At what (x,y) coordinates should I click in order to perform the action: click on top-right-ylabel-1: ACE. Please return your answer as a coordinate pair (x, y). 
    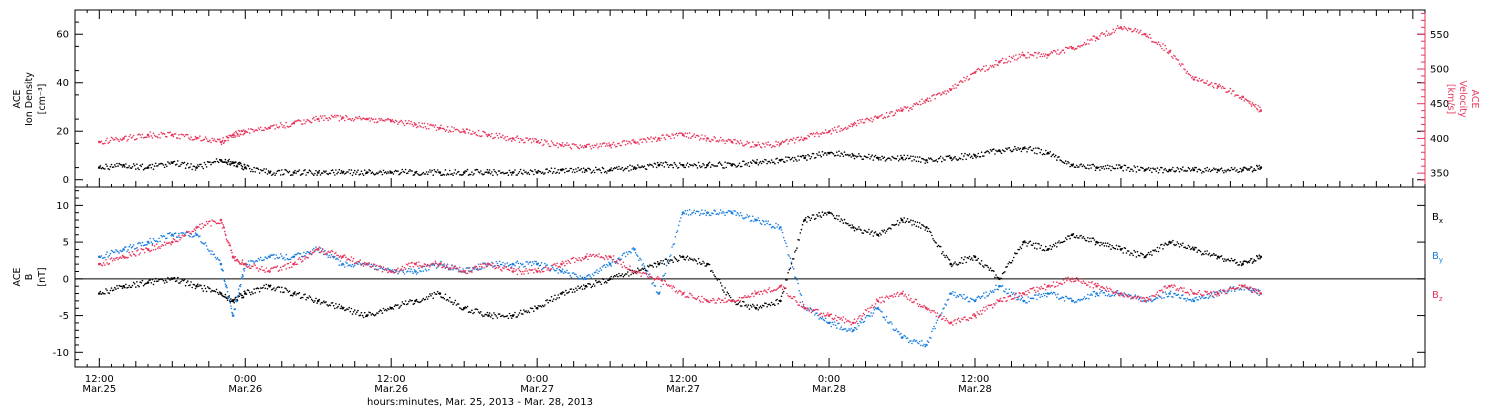
    Looking at the image, I should click on (1474, 99).